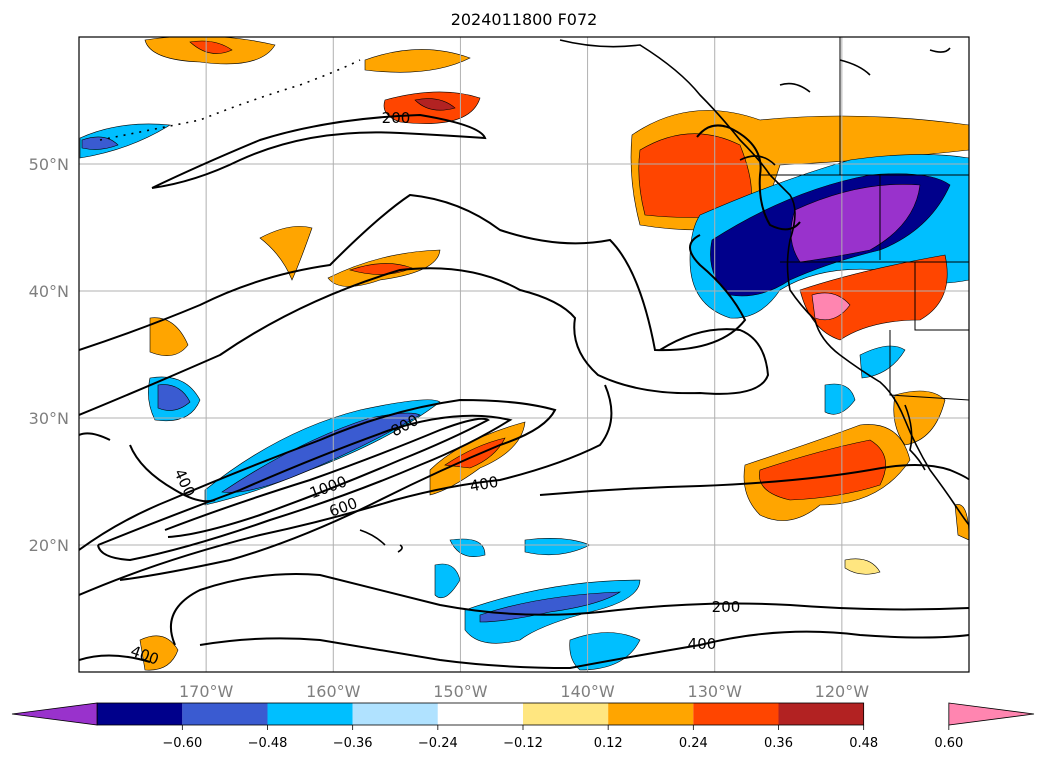 The width and height of the screenshot is (1047, 765). What do you see at coordinates (855, 223) in the screenshot?
I see `shade-purple` at bounding box center [855, 223].